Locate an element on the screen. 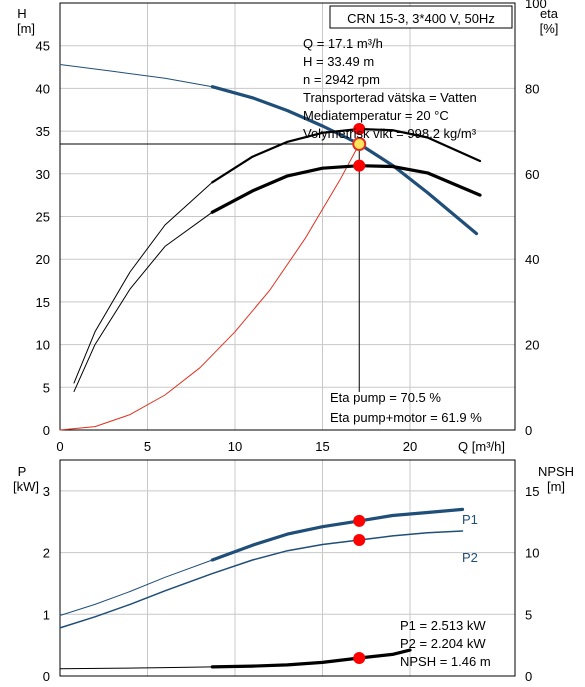  npsh-tick-label: 0 is located at coordinates (528, 675).